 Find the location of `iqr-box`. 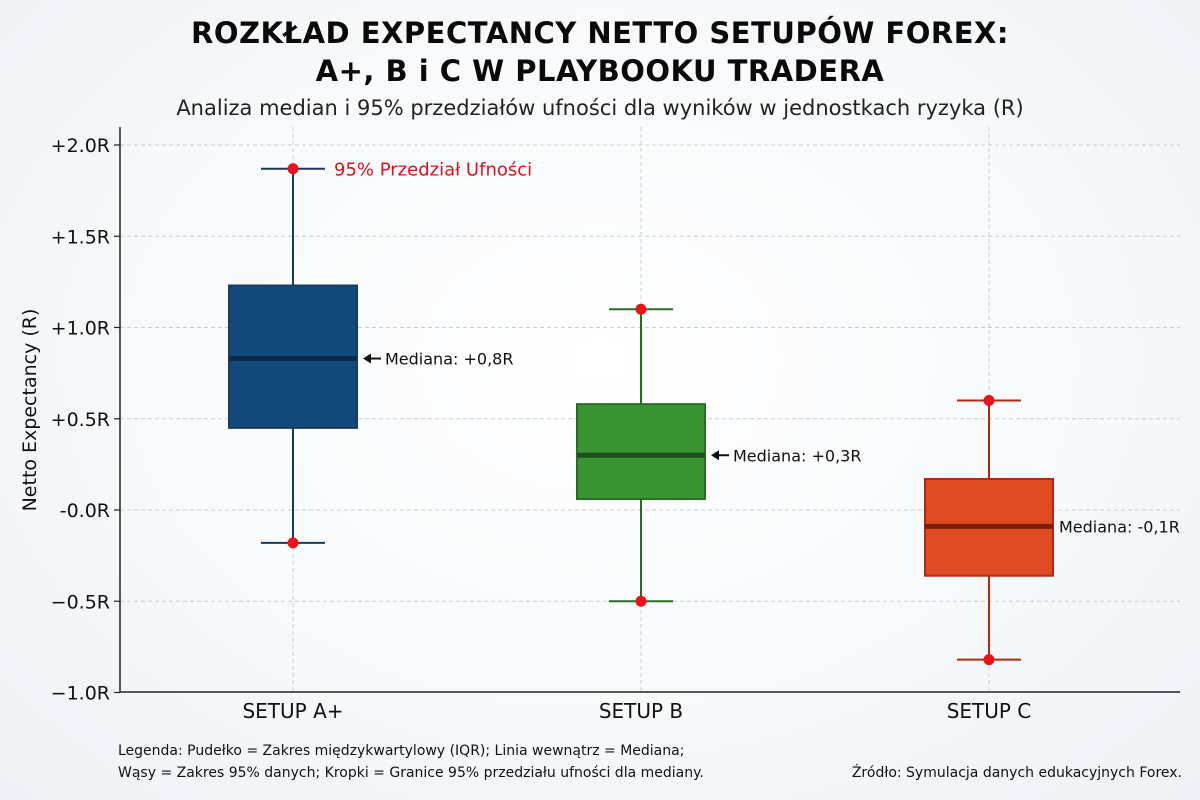

iqr-box is located at coordinates (641, 452).